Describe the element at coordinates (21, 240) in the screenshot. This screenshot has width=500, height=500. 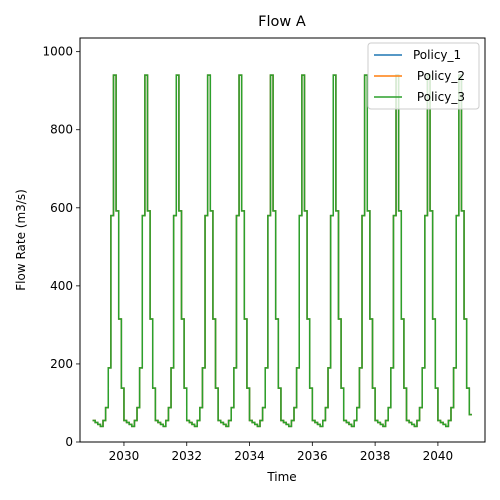
I see `y-axis-label: Flow Rate (m3/s)` at that location.